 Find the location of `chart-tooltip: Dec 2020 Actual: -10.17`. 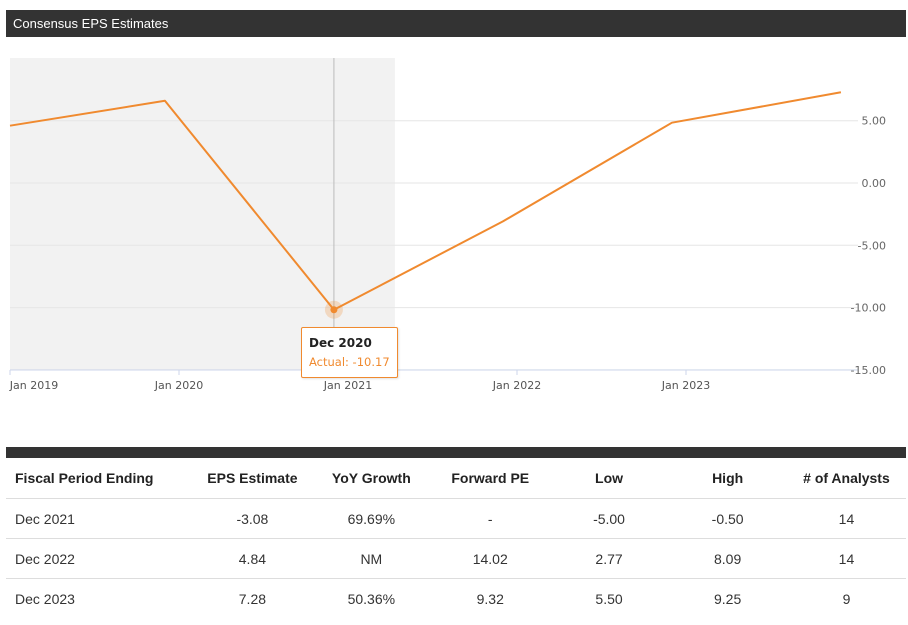

chart-tooltip: Dec 2020 Actual: -10.17 is located at coordinates (349, 352).